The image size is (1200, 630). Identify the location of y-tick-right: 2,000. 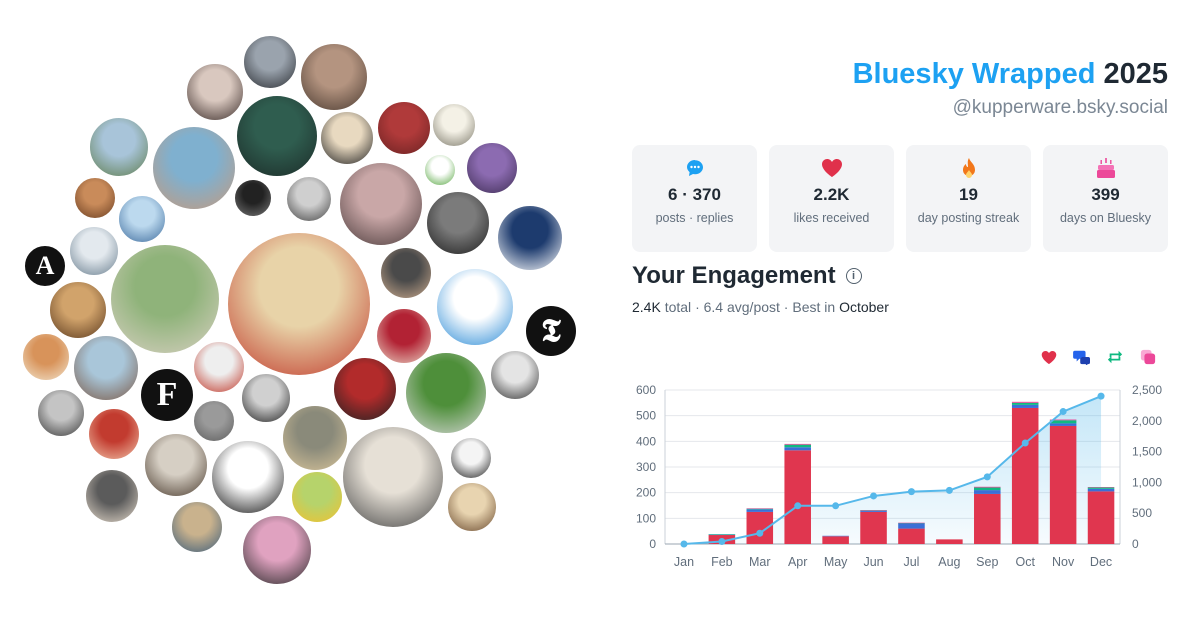
(1147, 421).